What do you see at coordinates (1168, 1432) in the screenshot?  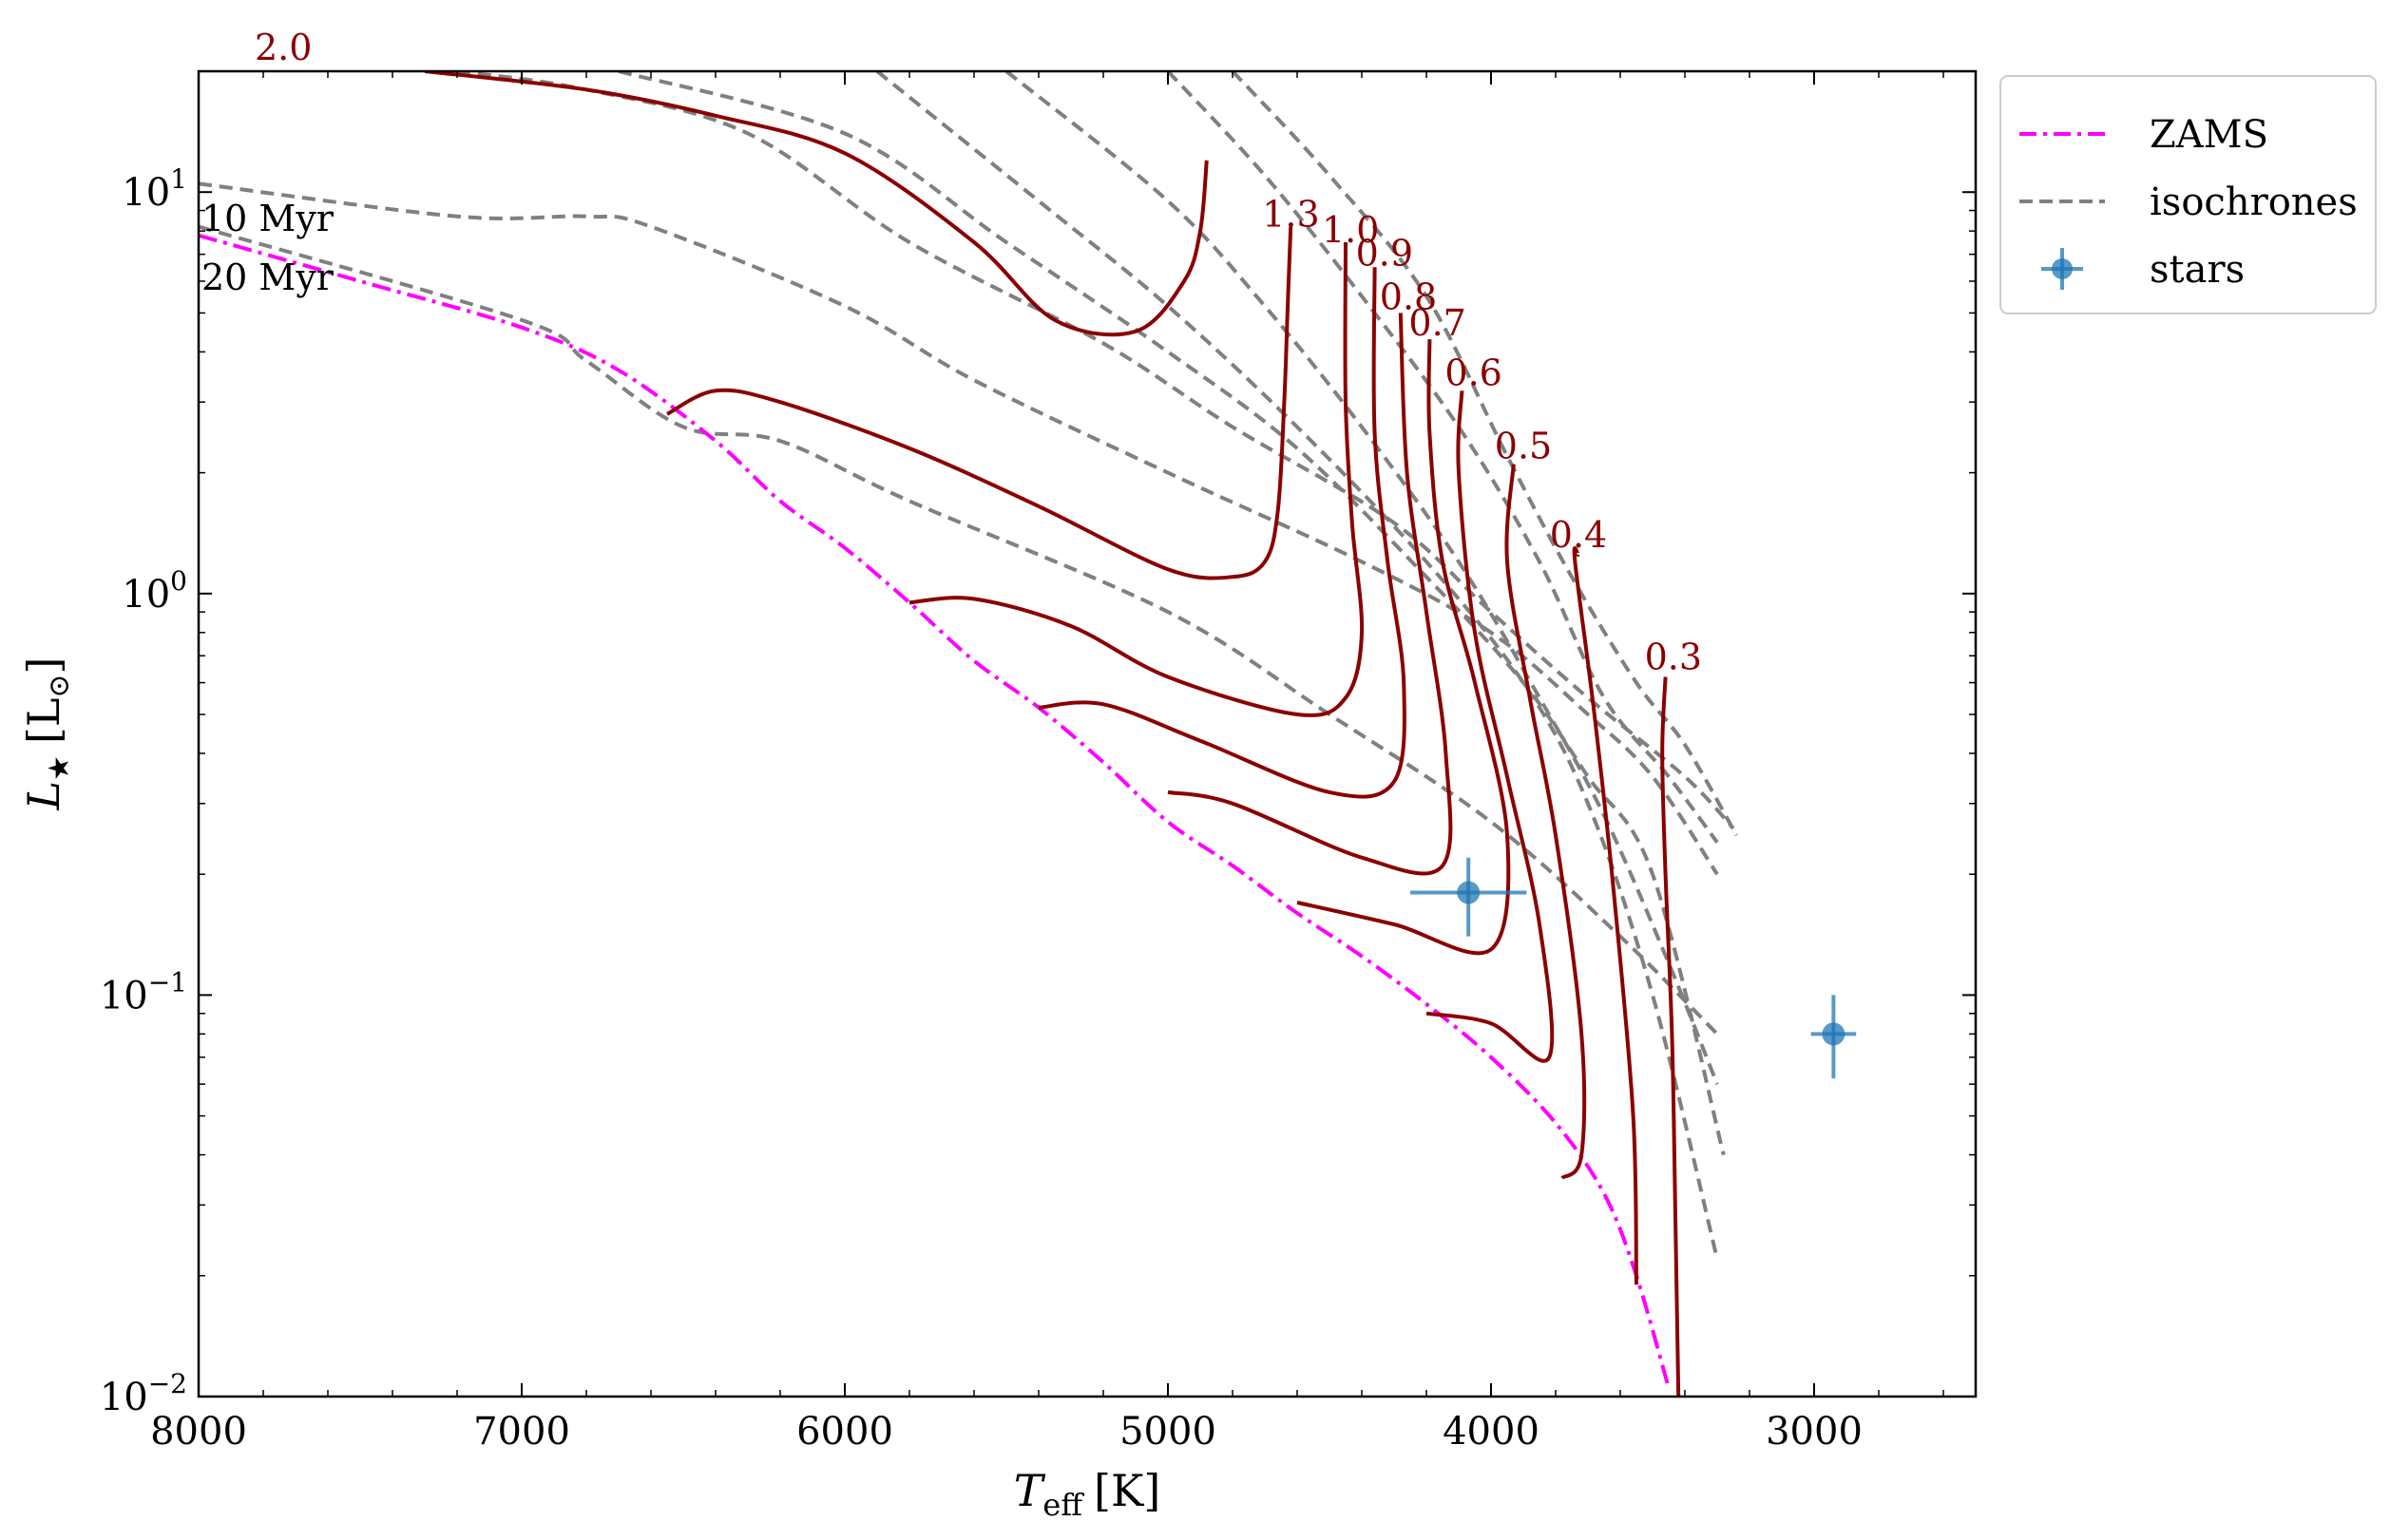 I see `x-tick-label: 5000` at bounding box center [1168, 1432].